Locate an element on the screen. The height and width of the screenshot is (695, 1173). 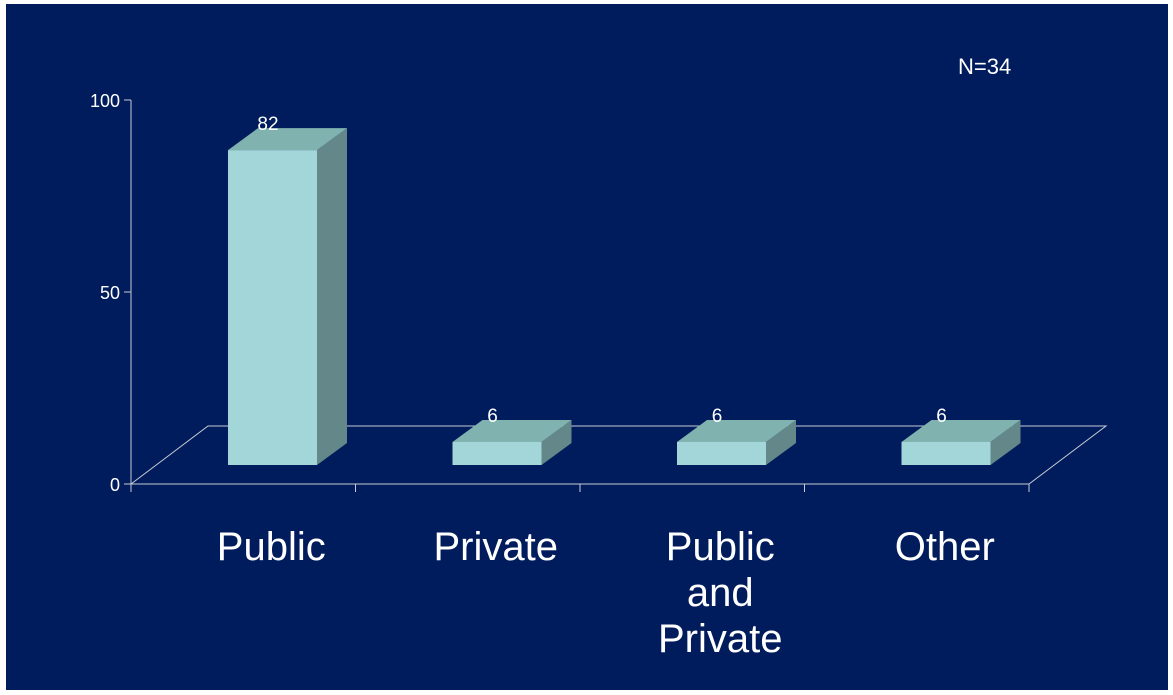
data-label: 82 is located at coordinates (267, 124).